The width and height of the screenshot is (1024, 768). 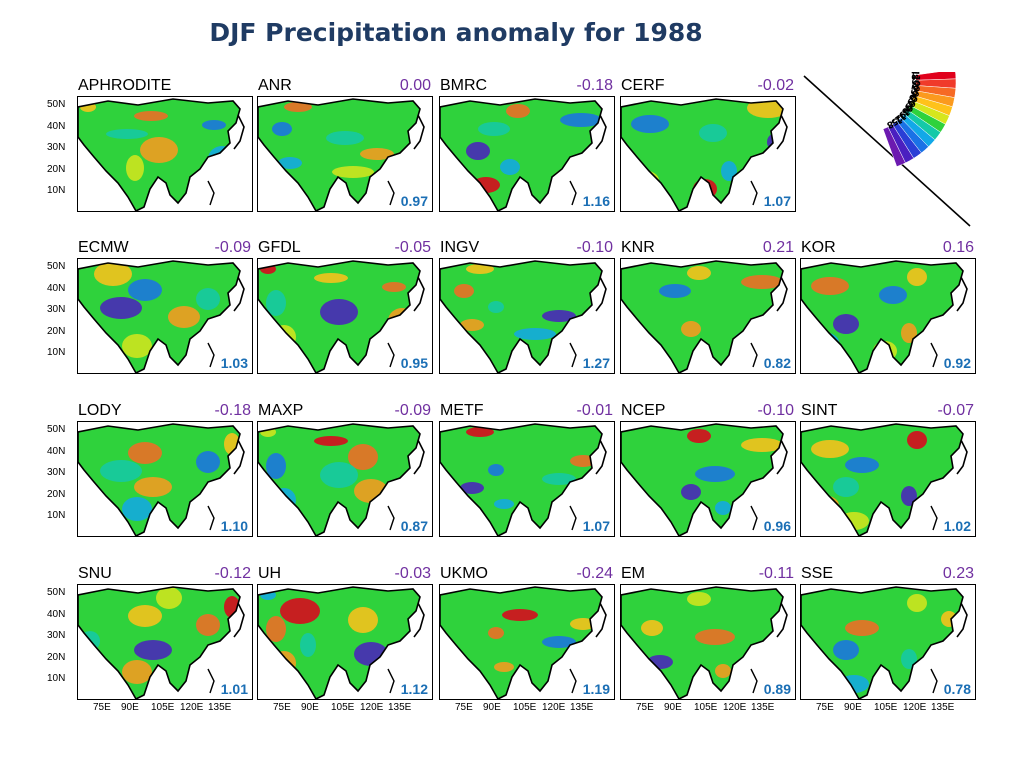 What do you see at coordinates (958, 247) in the screenshot?
I see `correlation-value: 0.16` at bounding box center [958, 247].